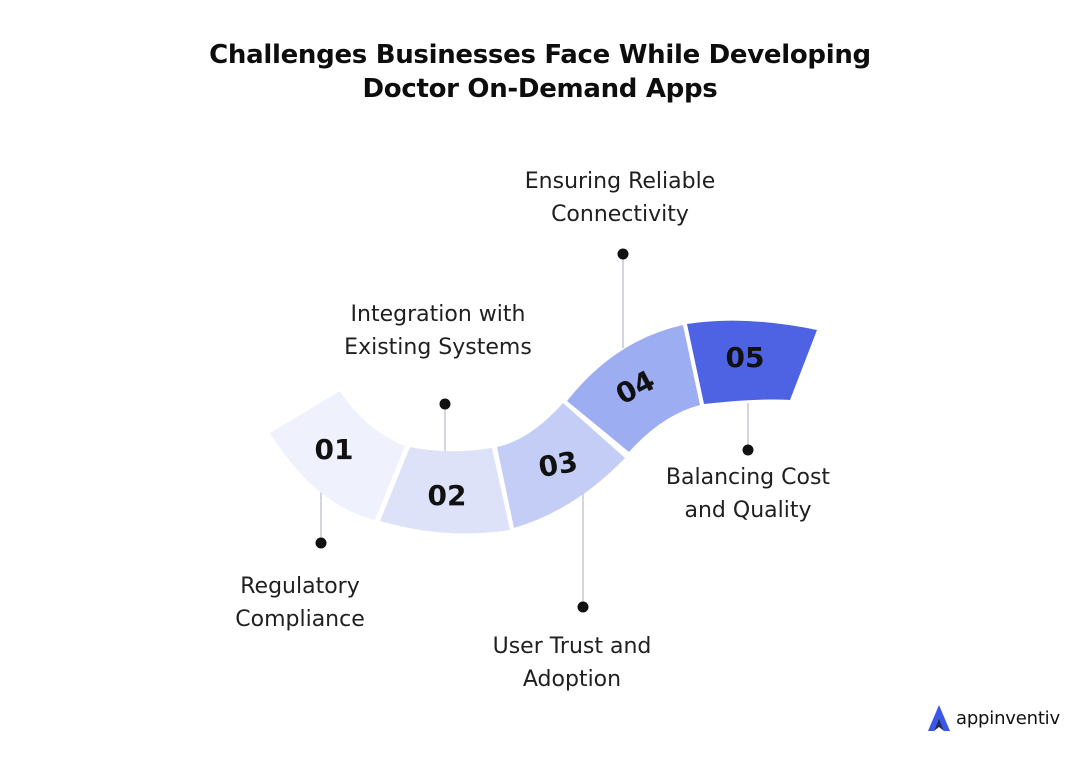 Image resolution: width=1080 pixels, height=760 pixels. Describe the element at coordinates (1008, 718) in the screenshot. I see `brand-name: appinventiv` at that location.